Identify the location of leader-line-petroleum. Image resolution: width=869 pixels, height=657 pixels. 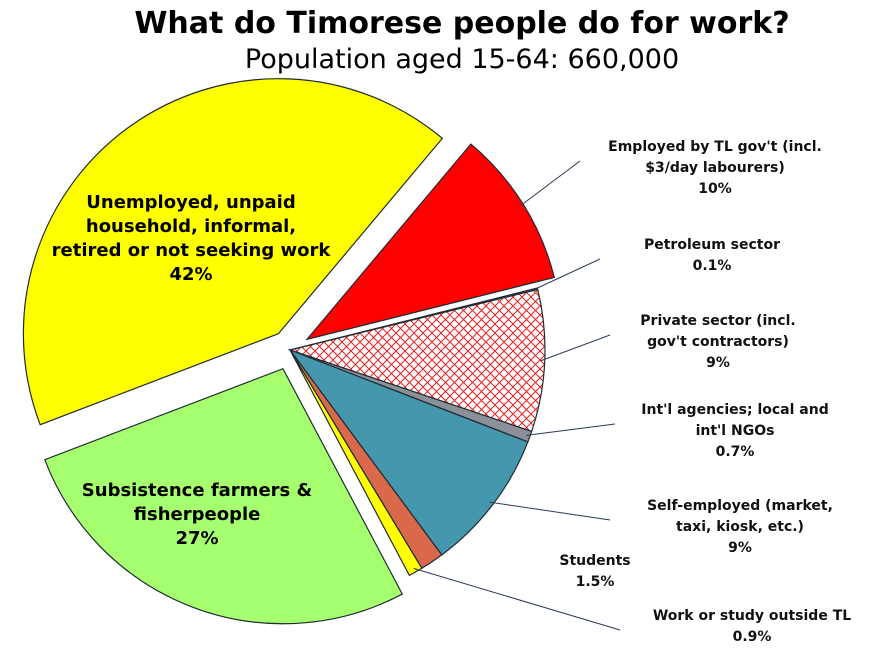
(567, 274).